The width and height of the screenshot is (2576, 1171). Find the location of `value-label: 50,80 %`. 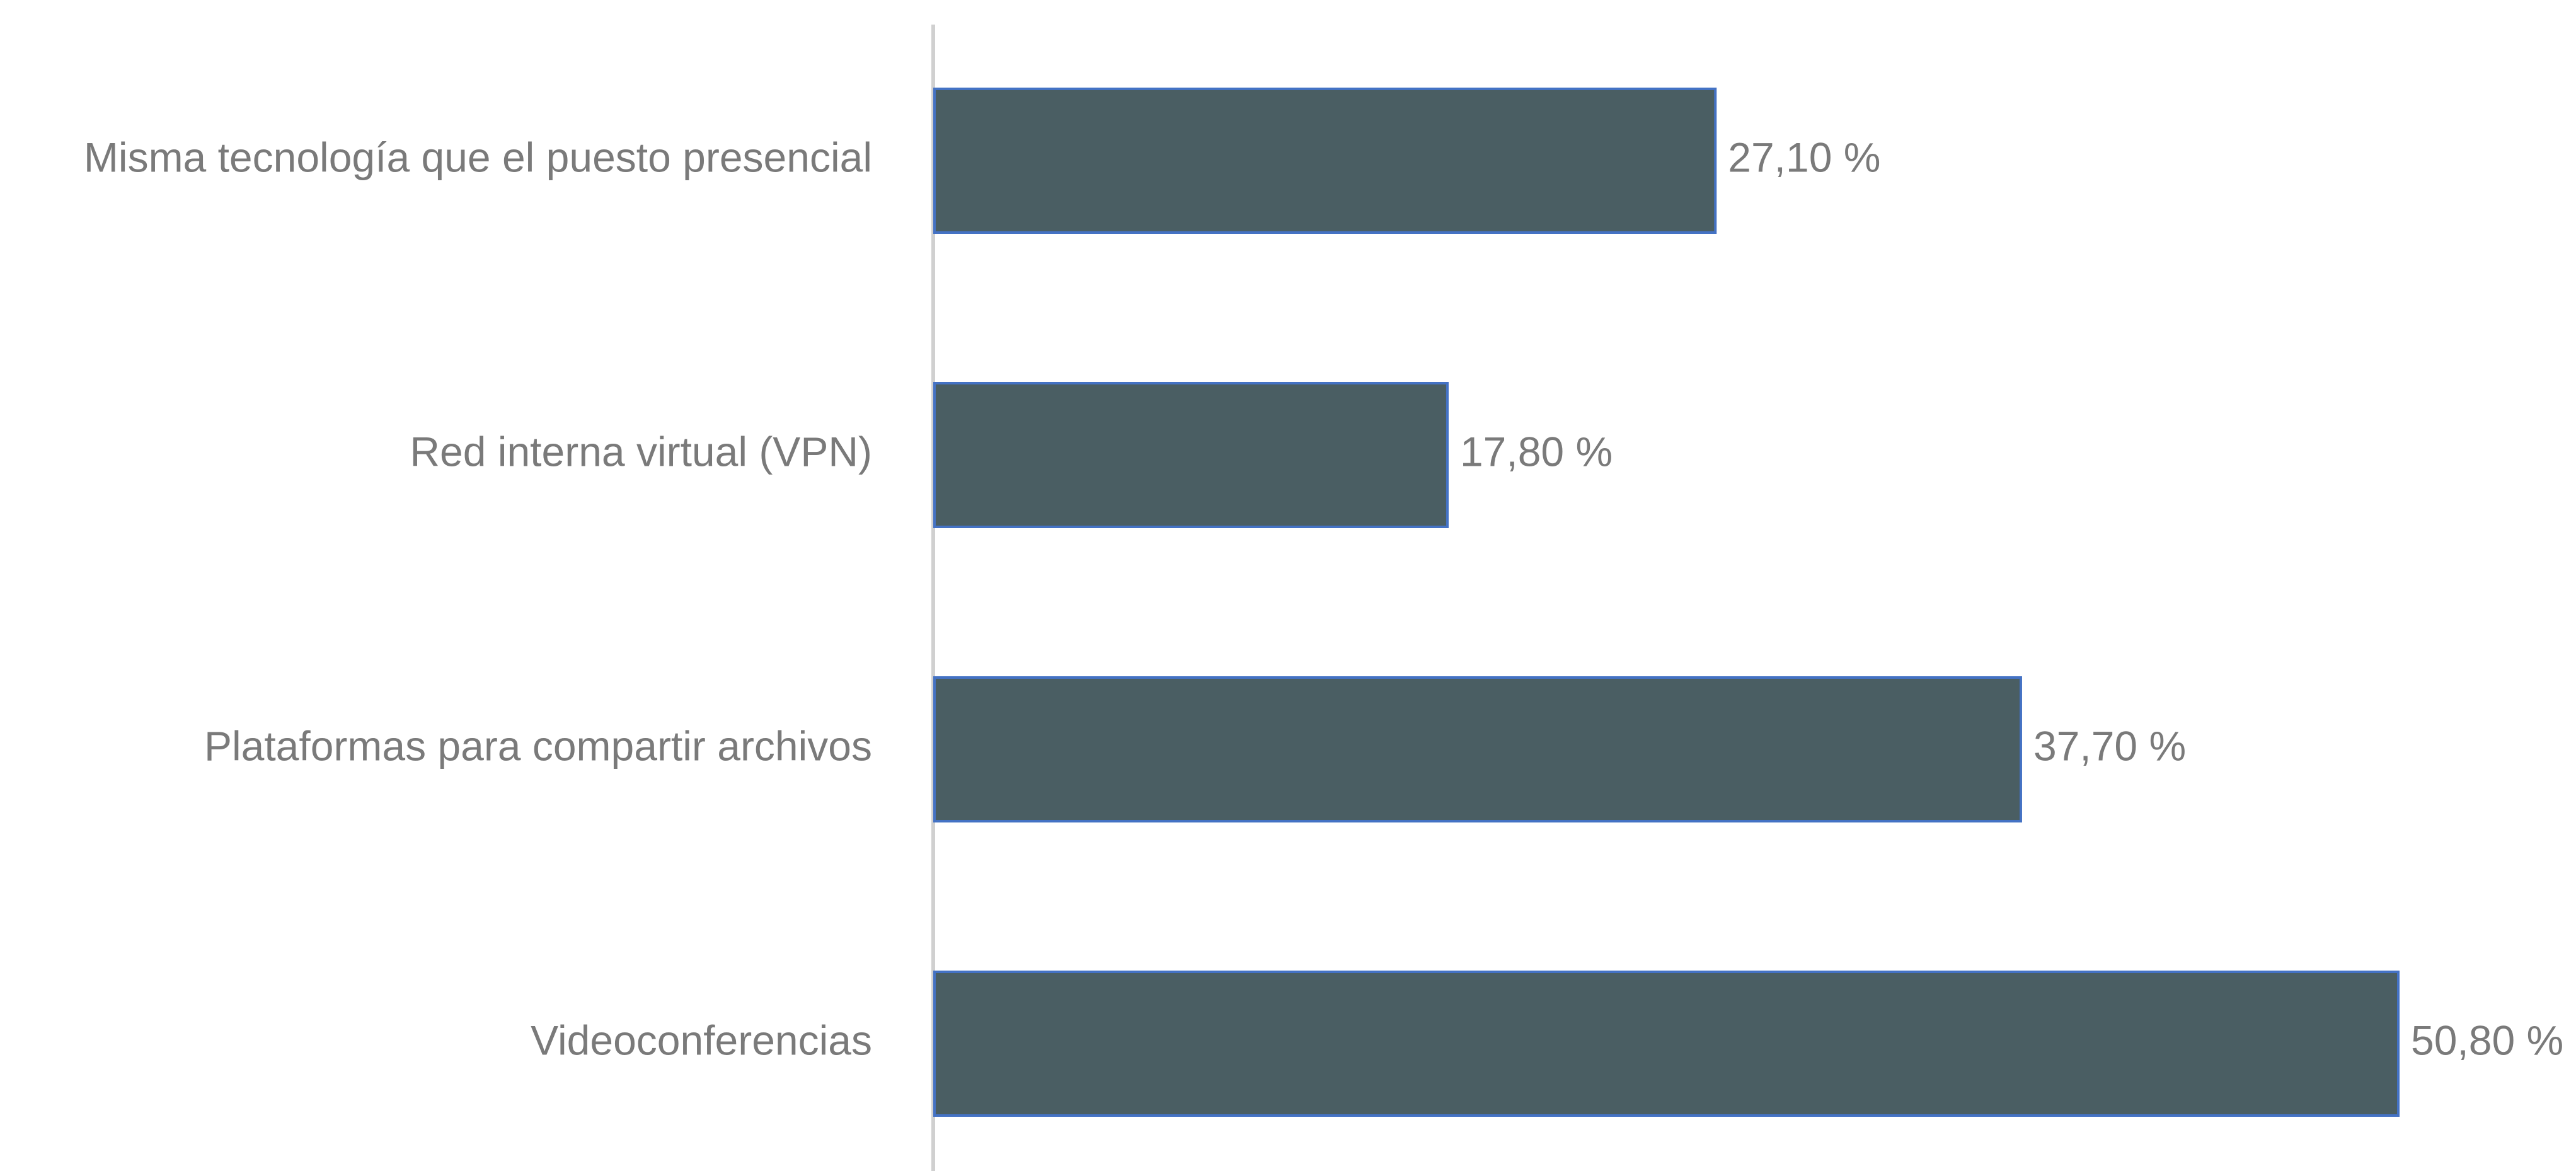

value-label: 50,80 % is located at coordinates (2487, 1040).